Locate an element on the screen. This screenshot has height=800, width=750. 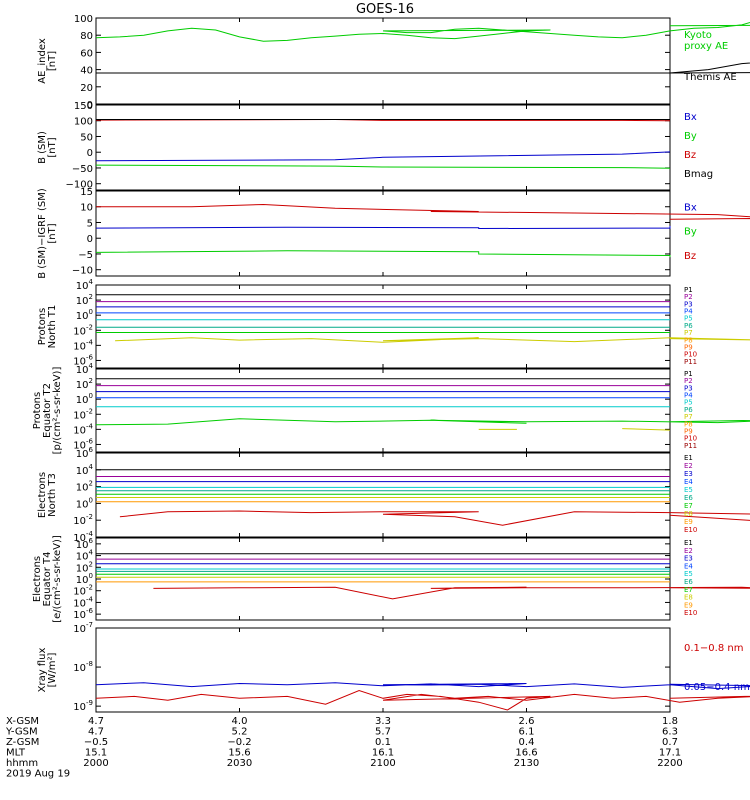
y-axis-label: ElectronsEquator T4[e/(cm²-s-sr-keV)] is located at coordinates (47, 579).